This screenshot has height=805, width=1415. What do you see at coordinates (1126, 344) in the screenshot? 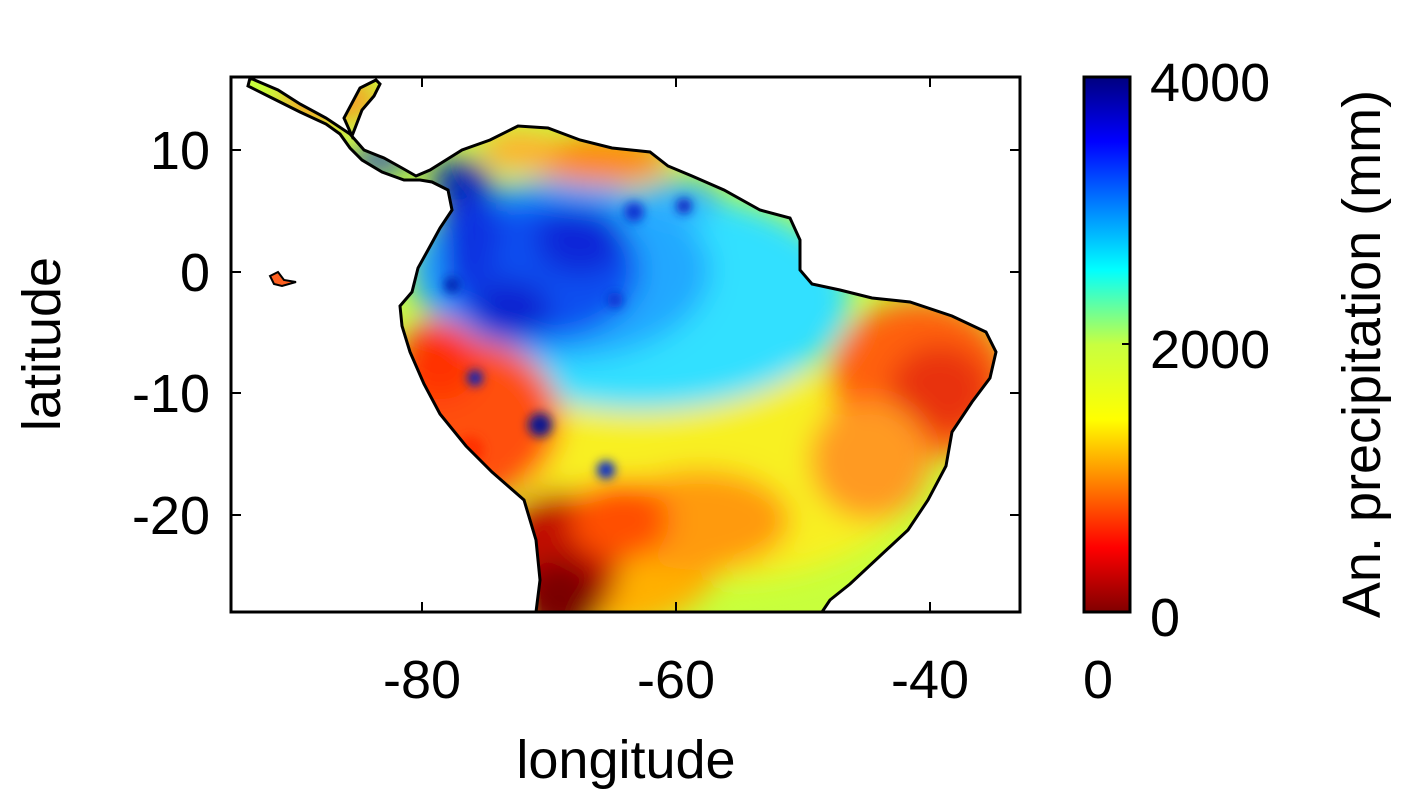
I see `colorbar-ticks` at bounding box center [1126, 344].